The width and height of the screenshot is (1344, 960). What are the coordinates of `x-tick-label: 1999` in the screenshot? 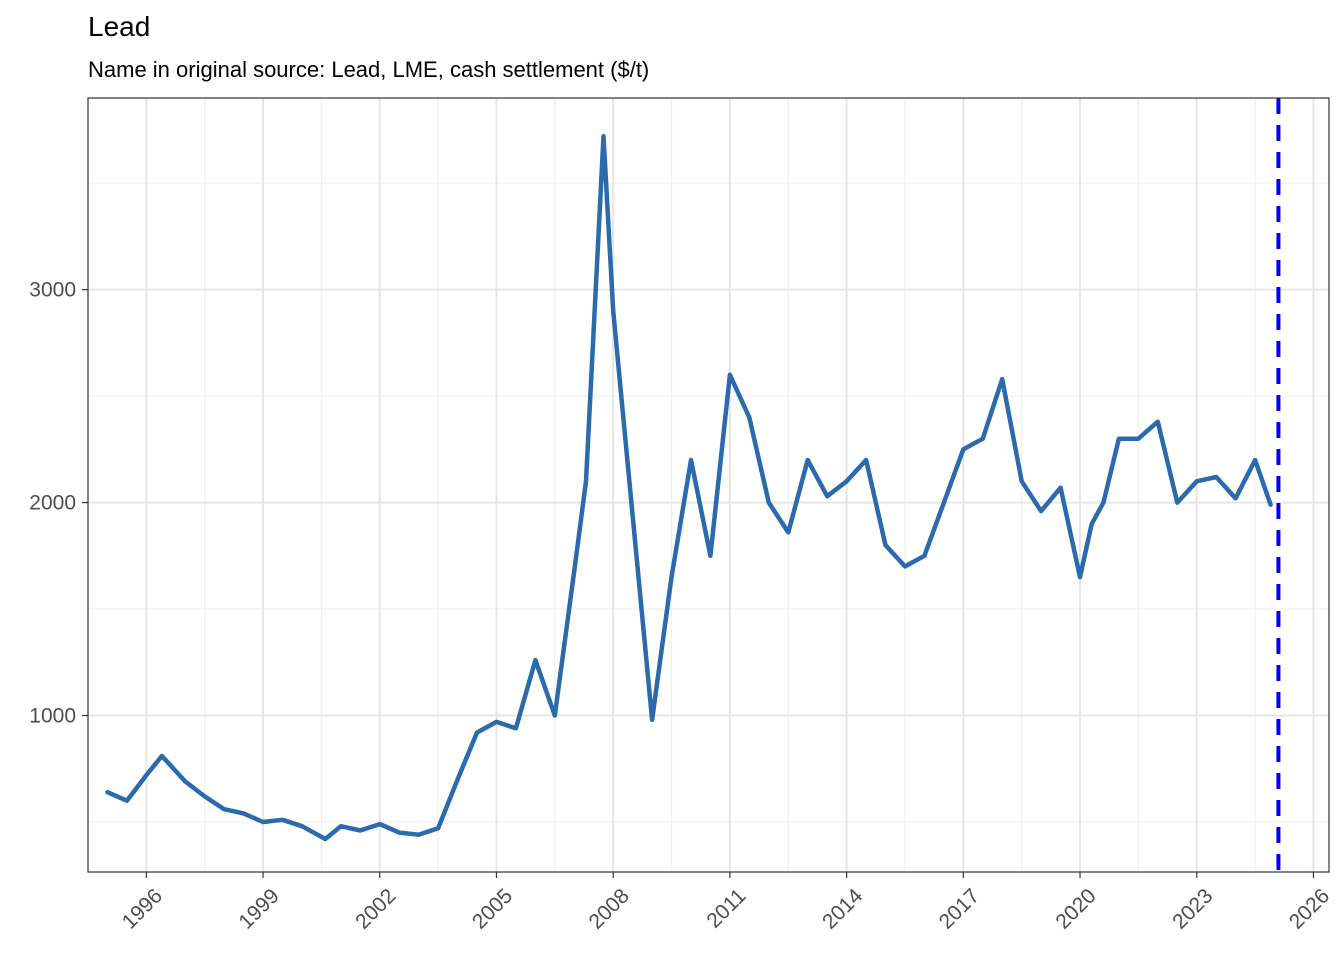 It's located at (258, 908).